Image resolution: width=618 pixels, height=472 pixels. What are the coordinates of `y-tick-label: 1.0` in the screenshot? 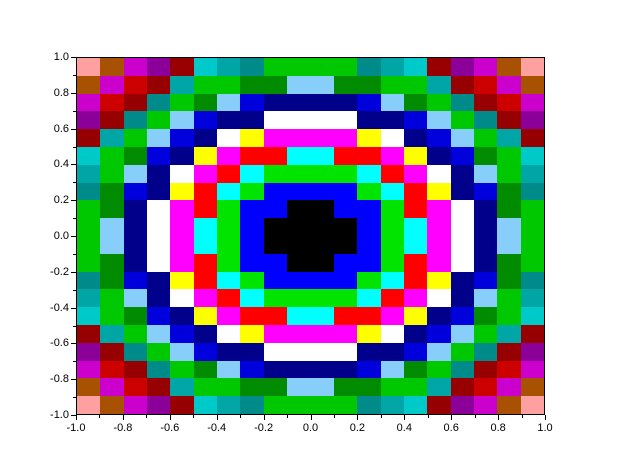 It's located at (61, 57).